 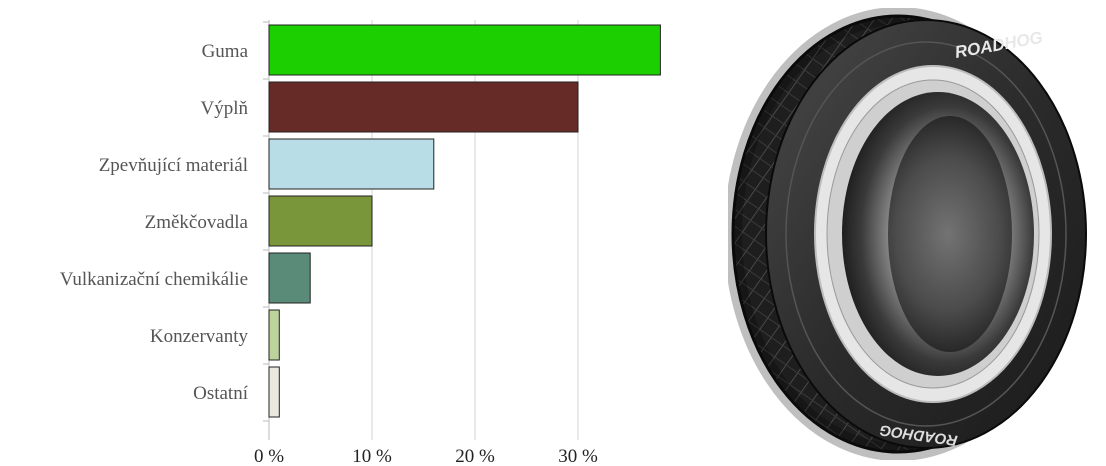 What do you see at coordinates (475, 456) in the screenshot?
I see `x-tick-label: 20 %` at bounding box center [475, 456].